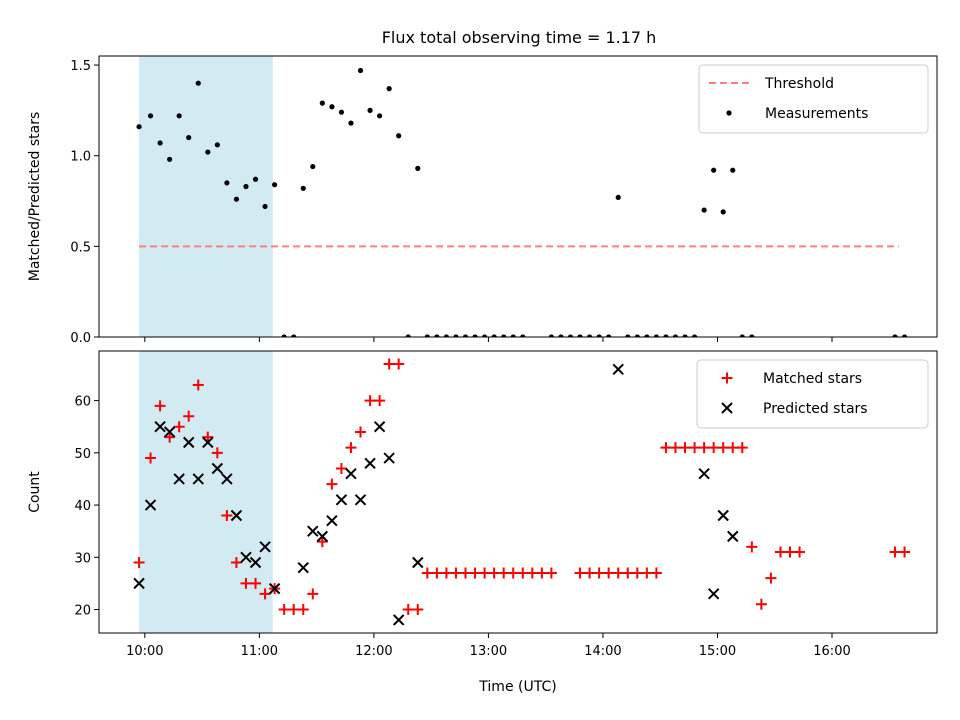 The width and height of the screenshot is (960, 720). Describe the element at coordinates (82, 611) in the screenshot. I see `y-tick-label: 20` at that location.